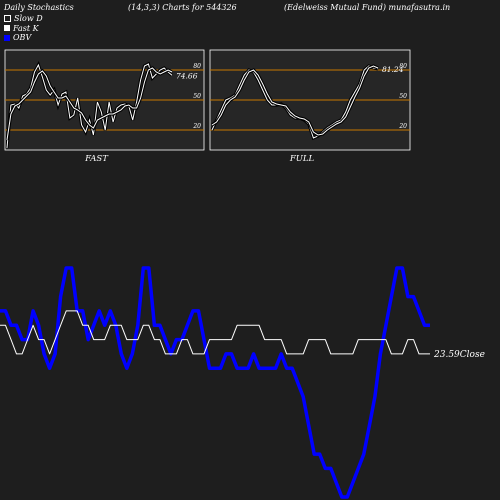 This screenshot has height=500, width=500. I want to click on obv-swatch, so click(7, 37).